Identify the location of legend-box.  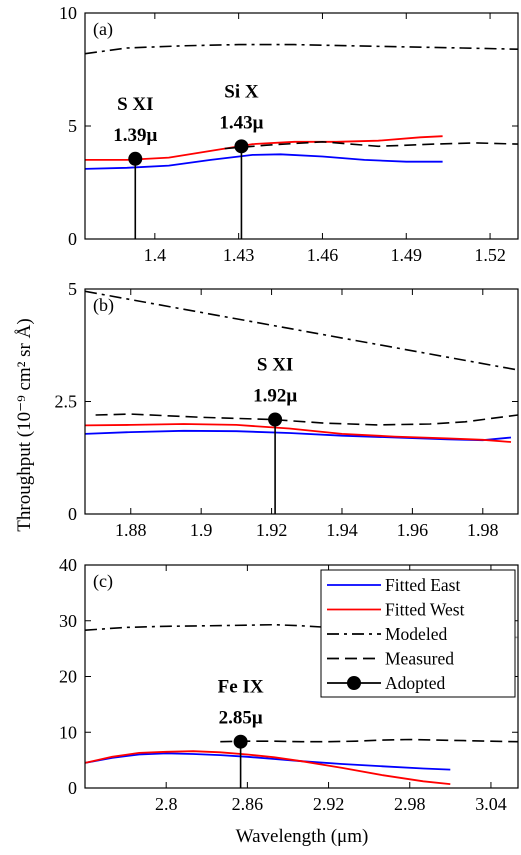
(418, 633).